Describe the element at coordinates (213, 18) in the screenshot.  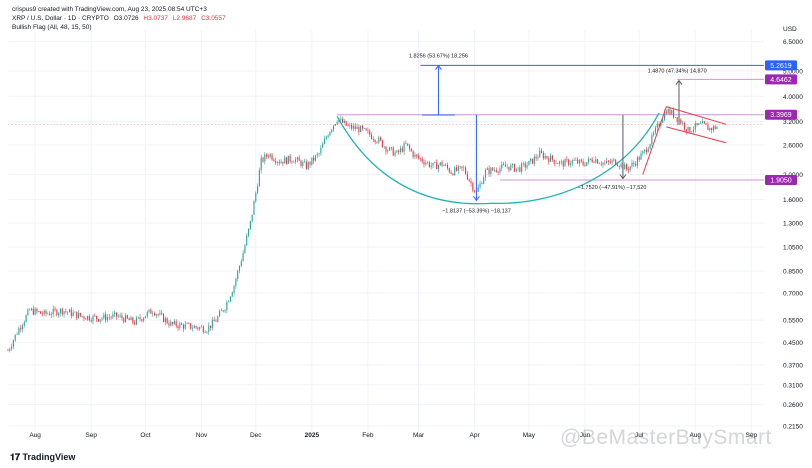
I see `ohlc-close: C3.0557` at that location.